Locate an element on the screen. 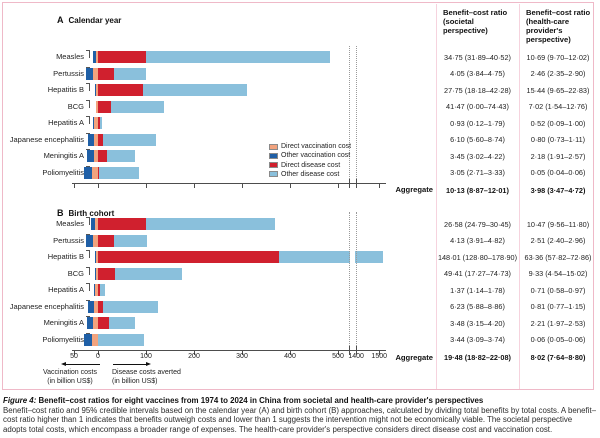 Image resolution: width=600 pixels, height=438 pixels. column-separator is located at coordinates (519, 196).